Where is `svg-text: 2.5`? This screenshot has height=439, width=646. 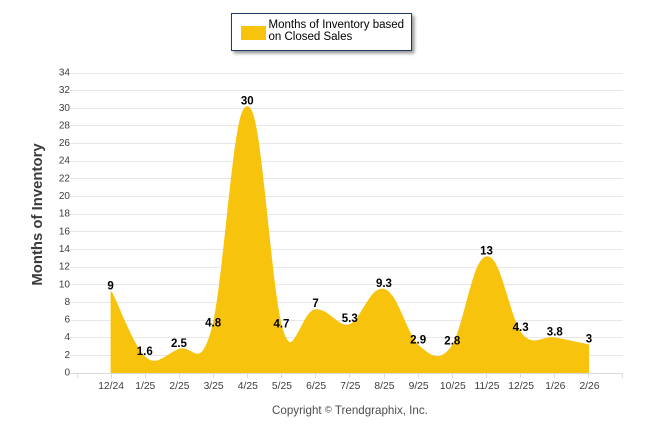 svg-text: 2.5 is located at coordinates (179, 344).